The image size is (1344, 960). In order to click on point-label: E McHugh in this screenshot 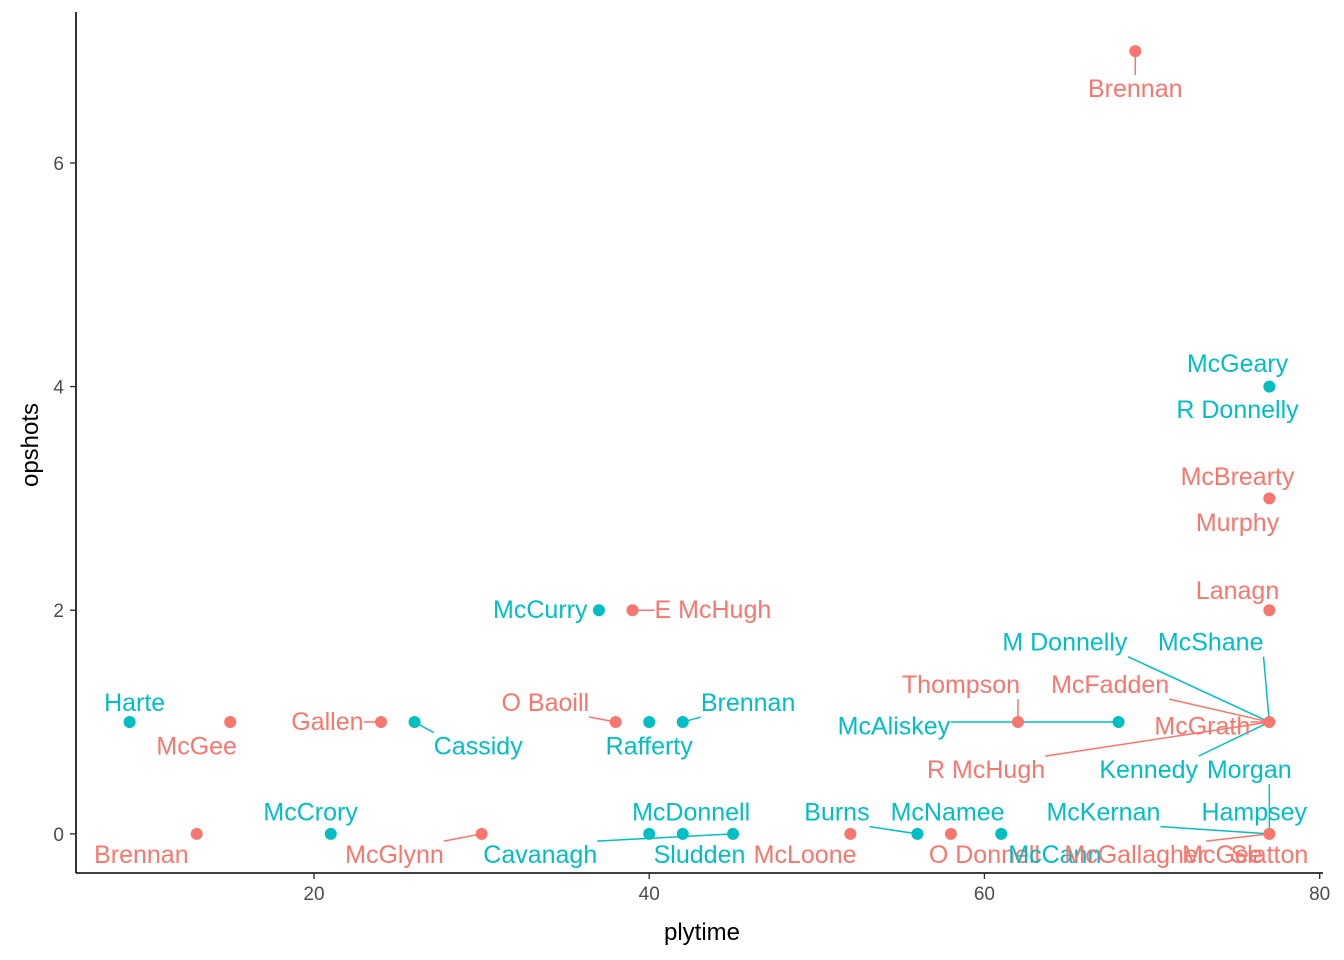, I will do `click(713, 610)`.